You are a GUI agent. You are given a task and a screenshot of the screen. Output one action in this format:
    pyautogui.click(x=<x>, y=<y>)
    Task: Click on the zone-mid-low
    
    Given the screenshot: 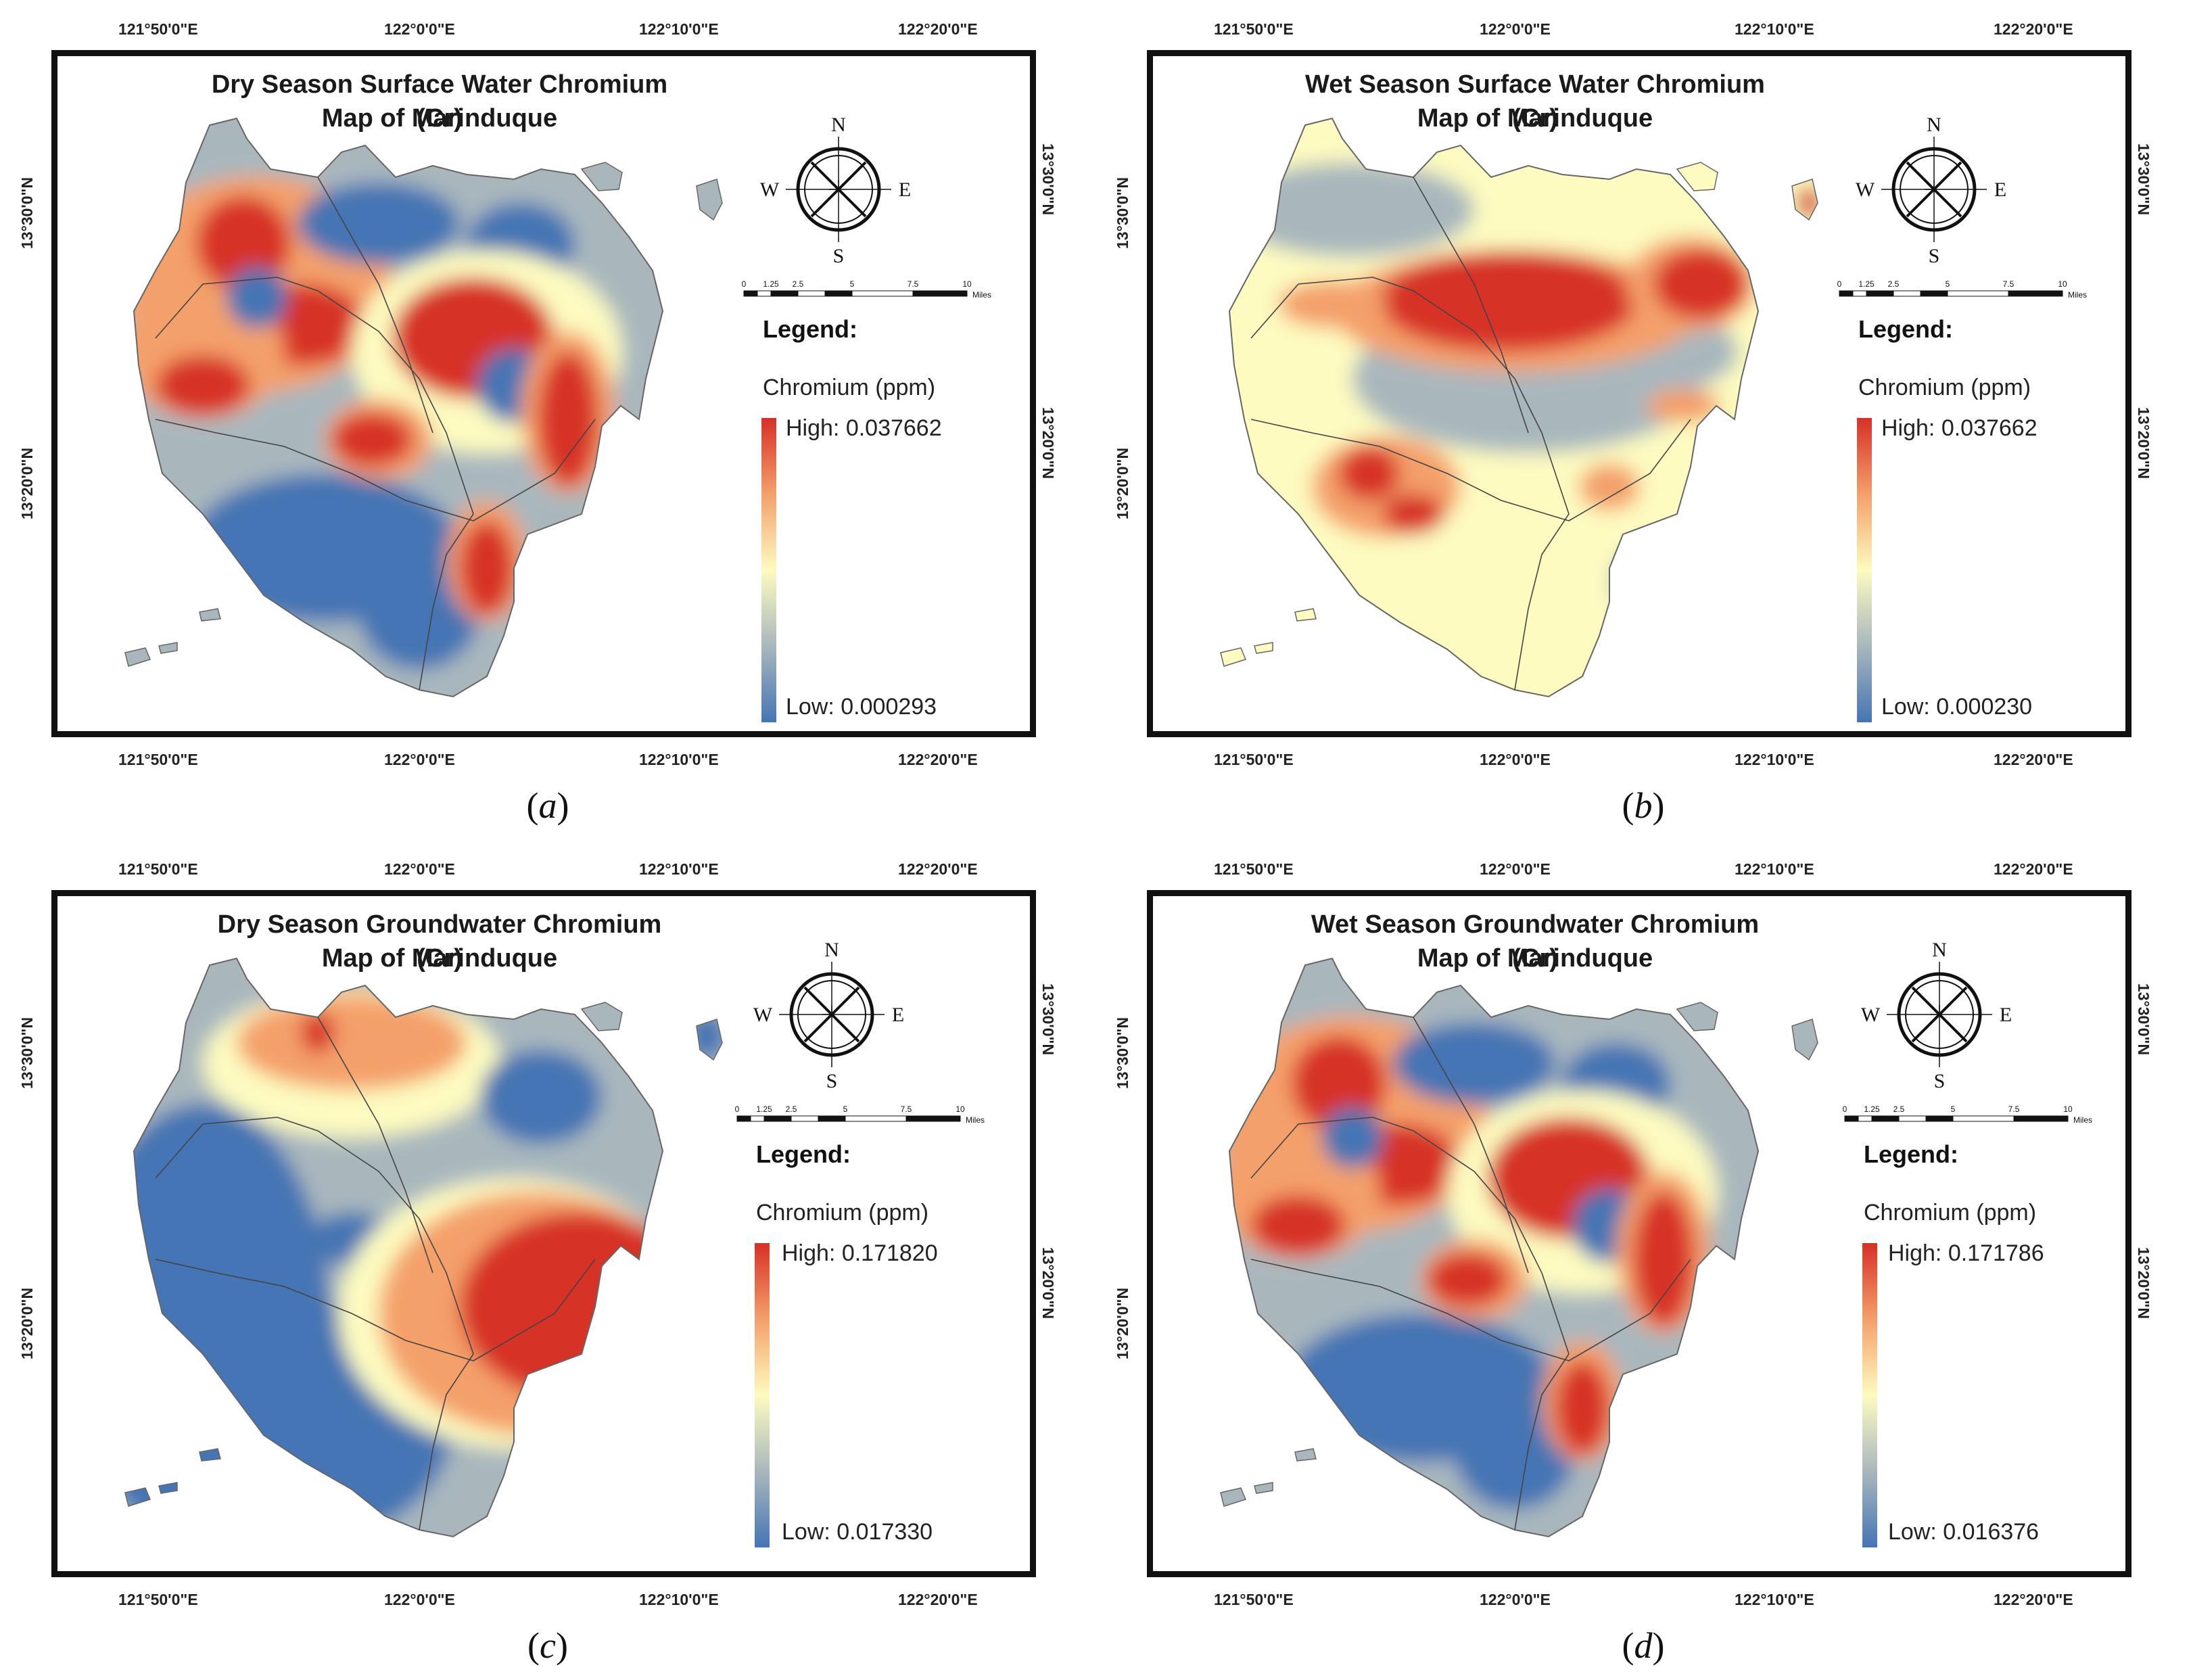 What is the action you would take?
    pyautogui.click(x=1352, y=209)
    